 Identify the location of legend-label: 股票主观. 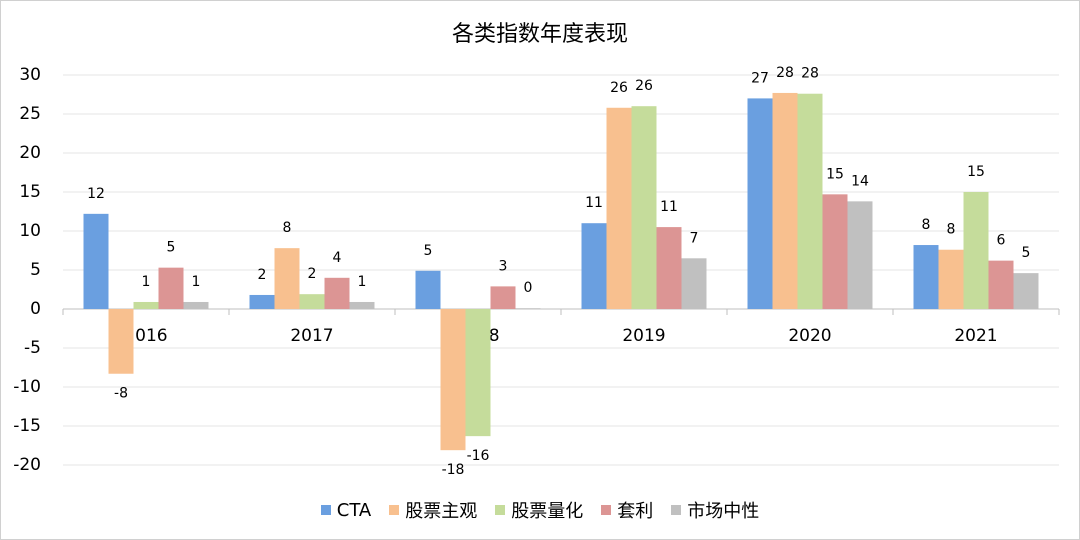
(441, 511).